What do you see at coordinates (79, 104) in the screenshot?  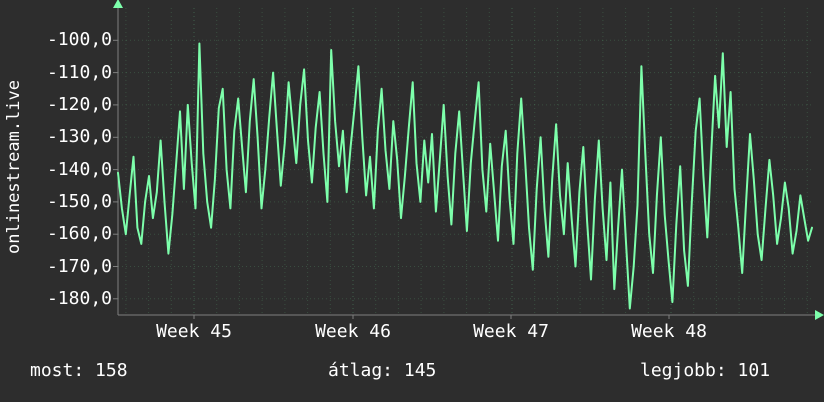 I see `y-tick-label: -120,0` at bounding box center [79, 104].